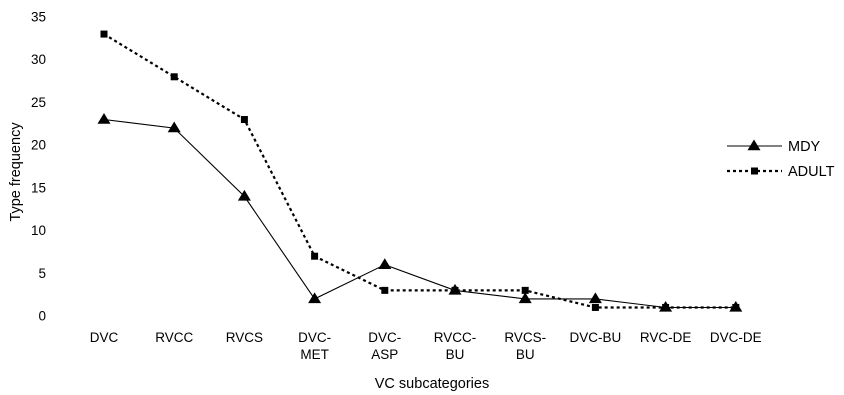 This screenshot has height=395, width=844. Describe the element at coordinates (455, 337) in the screenshot. I see `x-tick-label: RVCC-` at that location.